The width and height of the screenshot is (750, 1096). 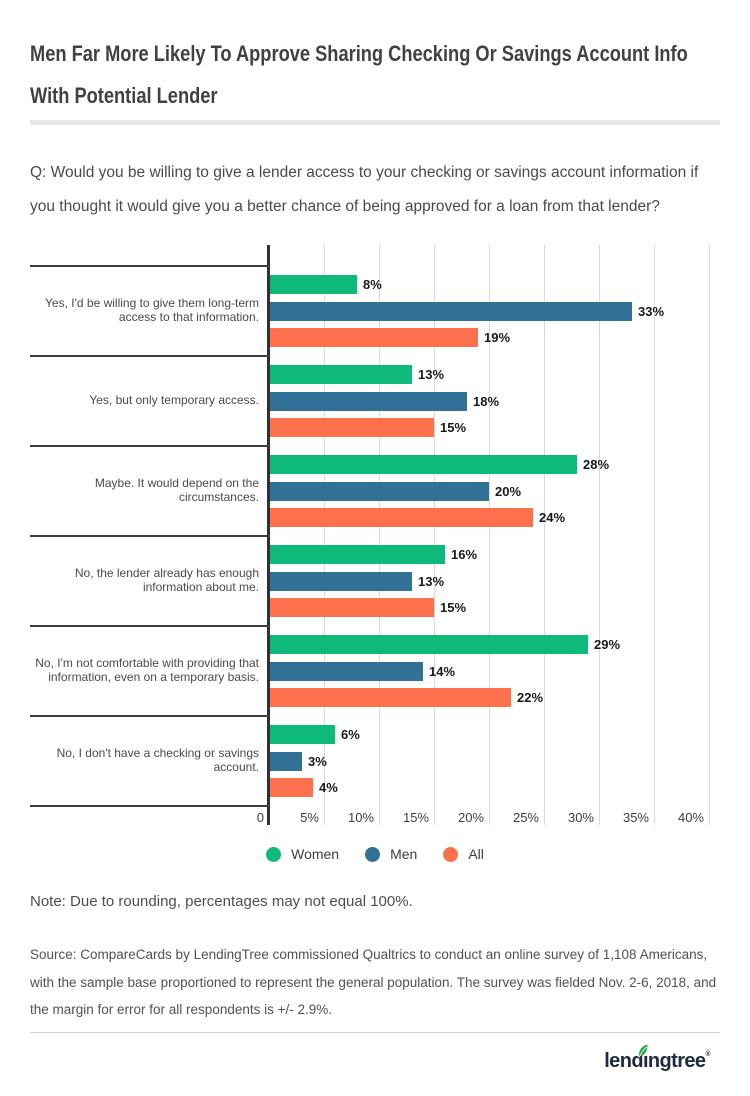 I want to click on x-tick-label: 40%, so click(x=690, y=817).